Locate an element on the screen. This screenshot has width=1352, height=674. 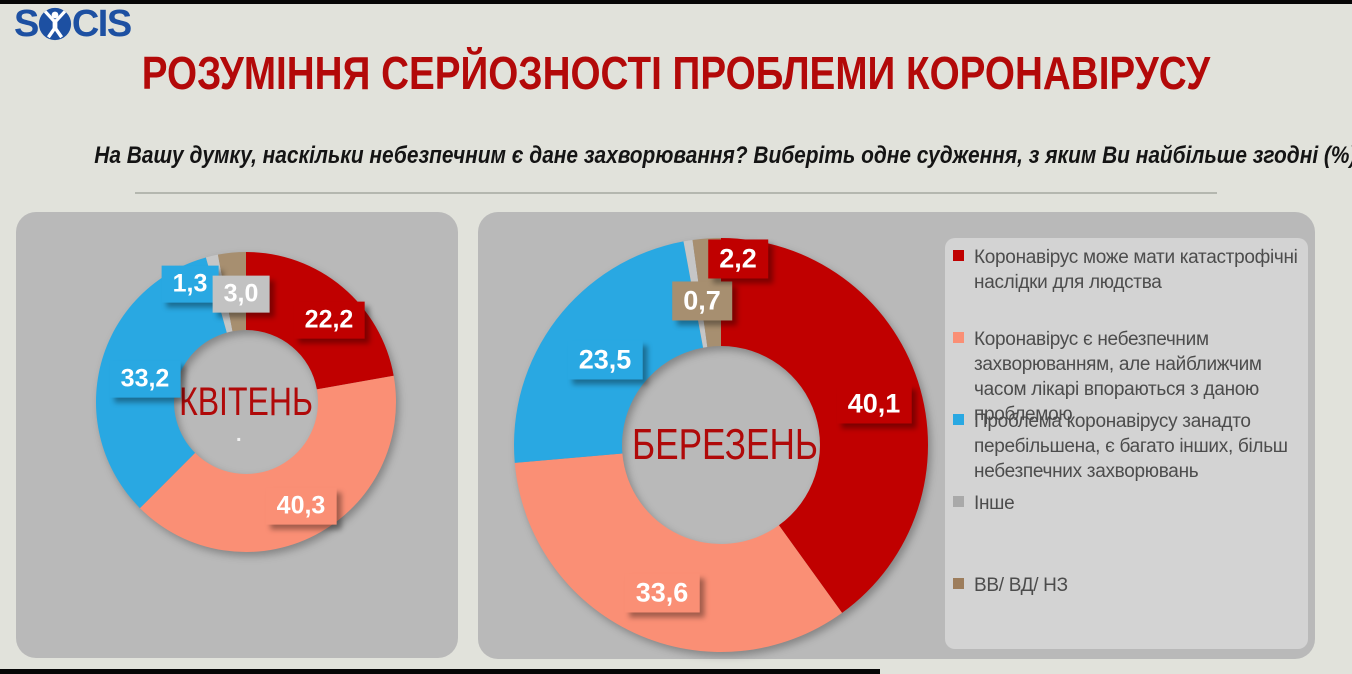
chart-center-label-april: КВІТЕНЬ is located at coordinates (246, 402).